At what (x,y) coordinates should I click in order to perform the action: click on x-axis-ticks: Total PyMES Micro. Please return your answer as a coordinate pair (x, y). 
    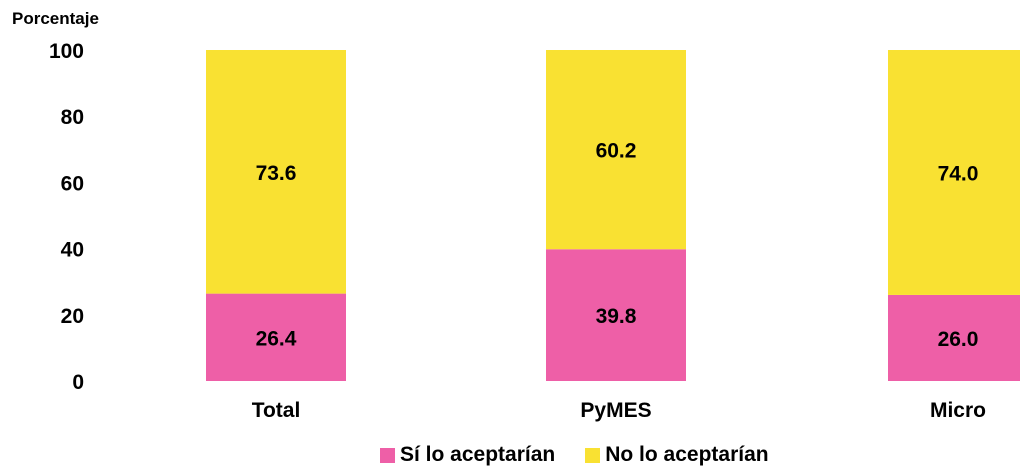
    Looking at the image, I should click on (619, 410).